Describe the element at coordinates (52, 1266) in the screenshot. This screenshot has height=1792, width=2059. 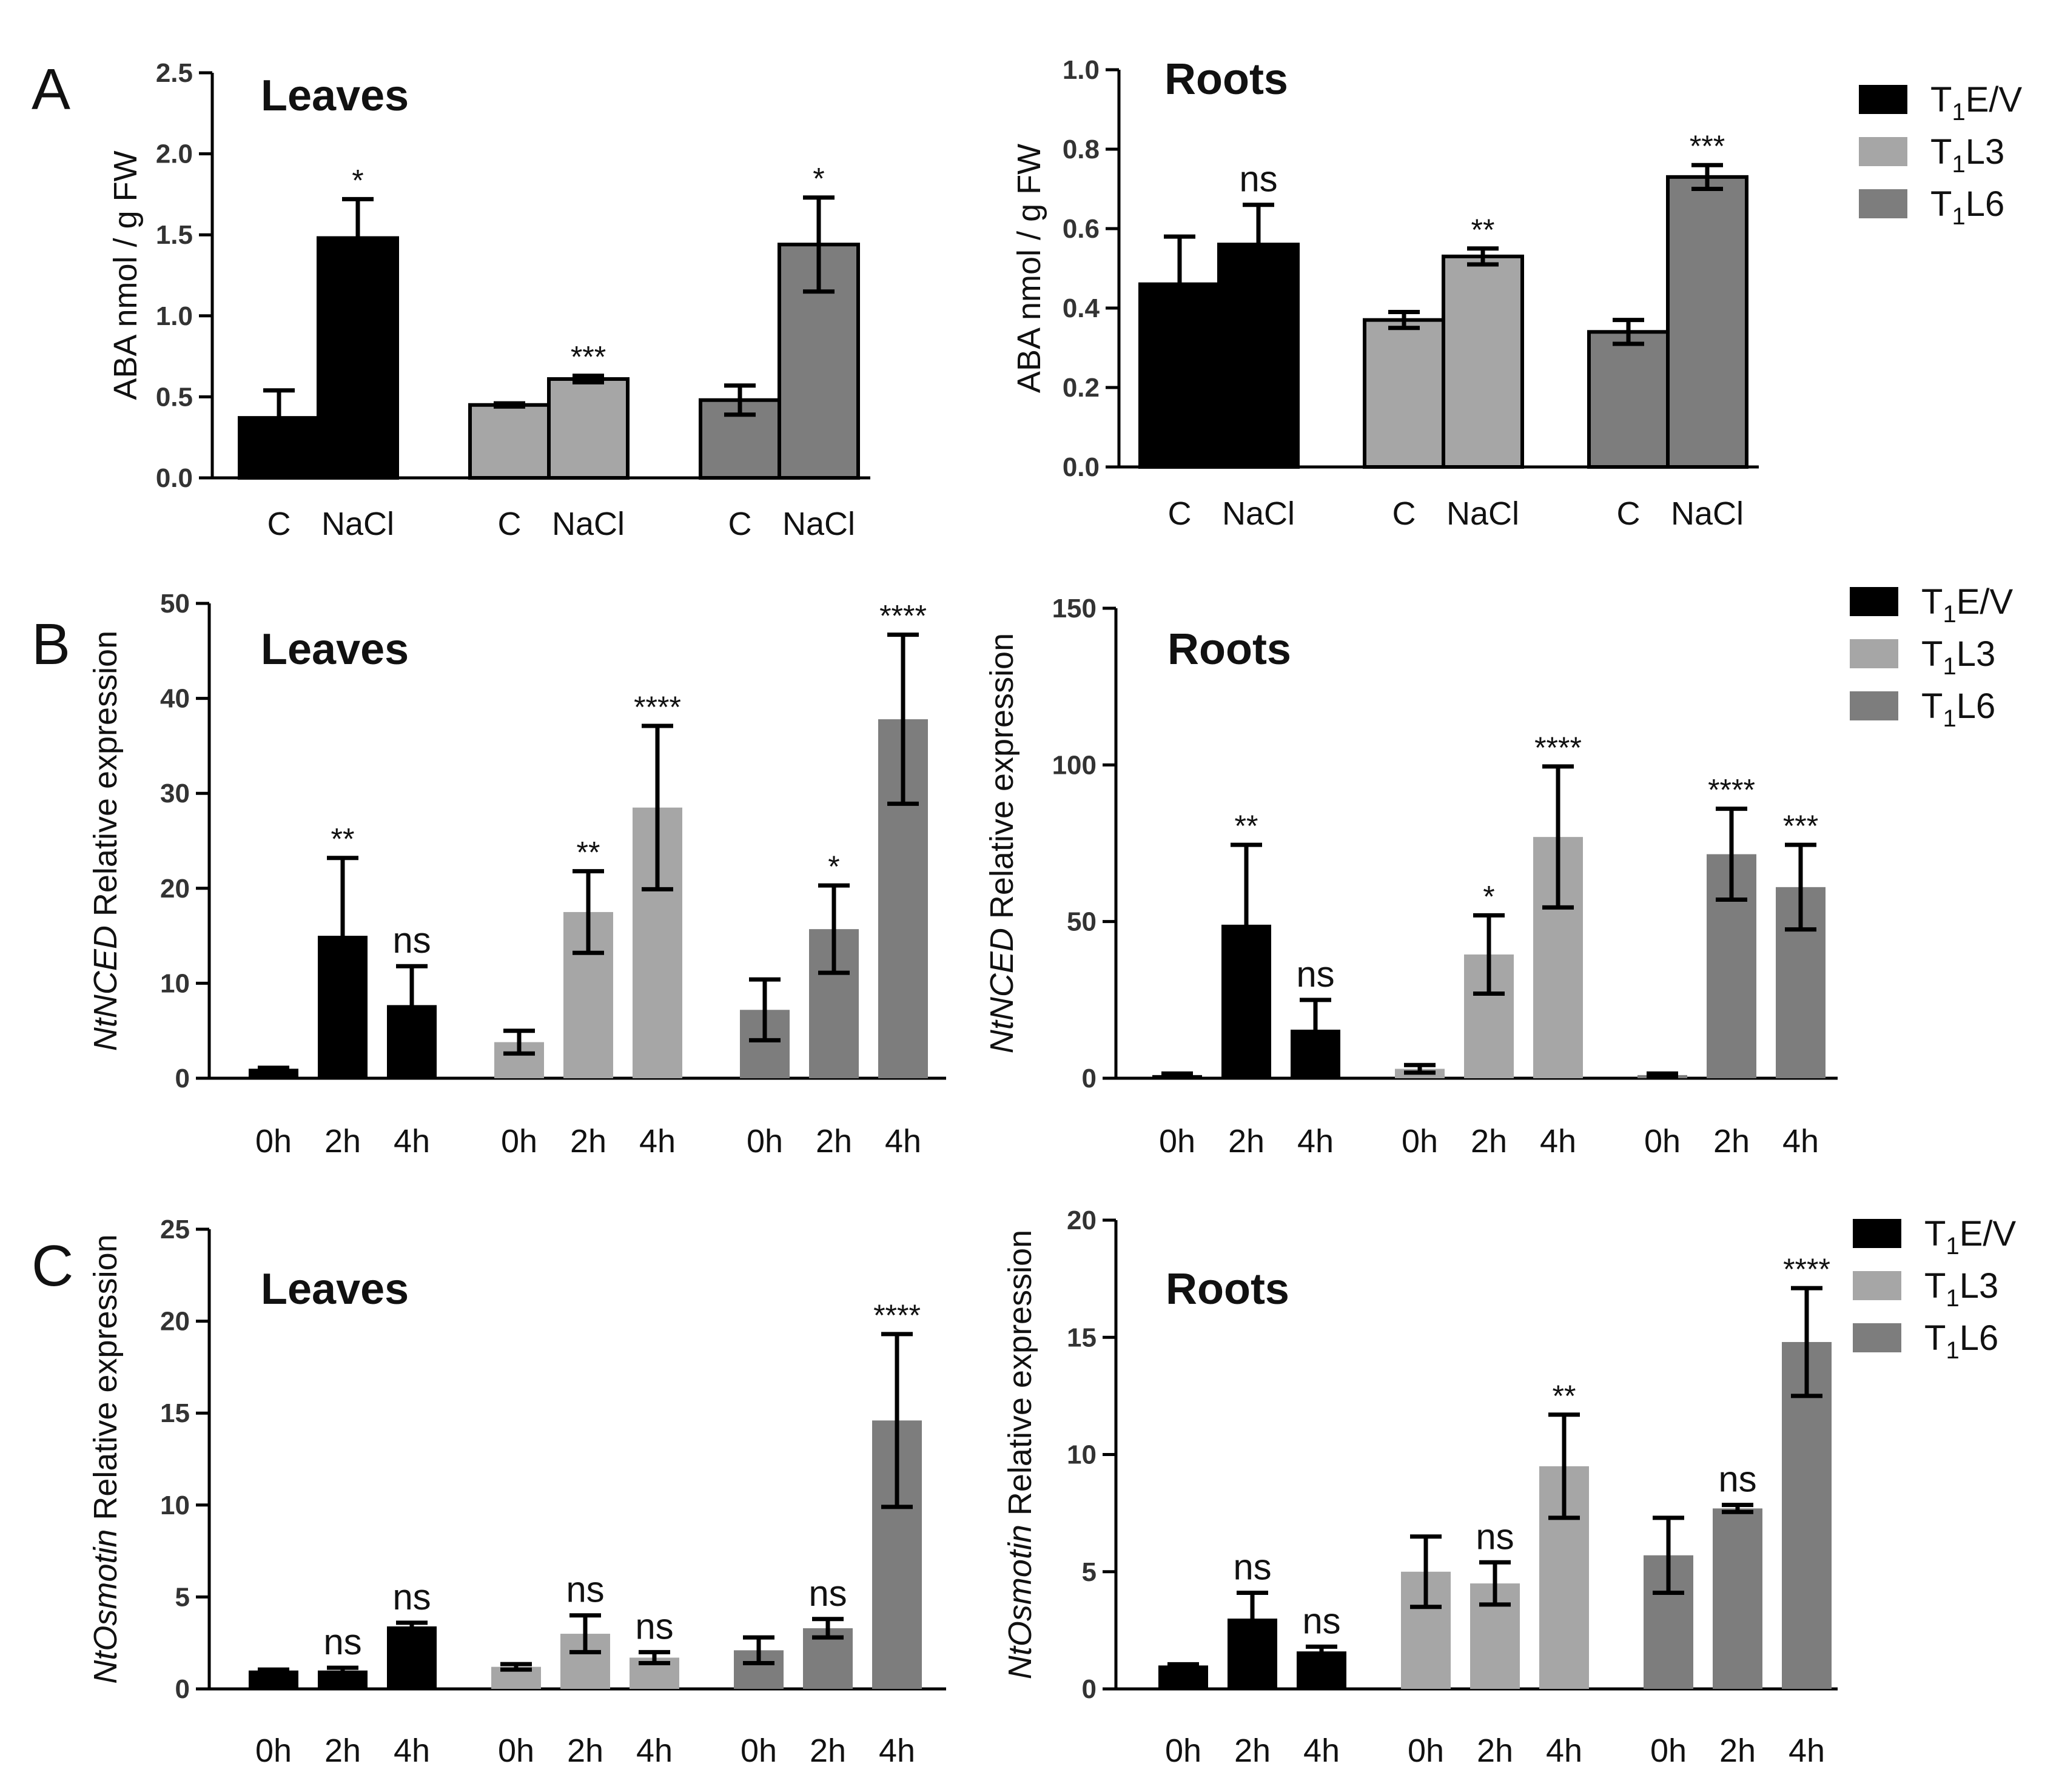
I see `panel-letter-c: C` at that location.